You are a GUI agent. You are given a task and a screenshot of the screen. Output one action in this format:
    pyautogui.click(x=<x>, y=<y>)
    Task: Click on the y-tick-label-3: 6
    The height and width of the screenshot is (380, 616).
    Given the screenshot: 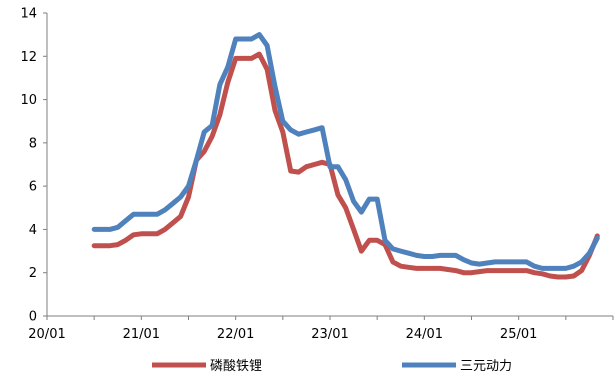 What is the action you would take?
    pyautogui.click(x=33, y=187)
    